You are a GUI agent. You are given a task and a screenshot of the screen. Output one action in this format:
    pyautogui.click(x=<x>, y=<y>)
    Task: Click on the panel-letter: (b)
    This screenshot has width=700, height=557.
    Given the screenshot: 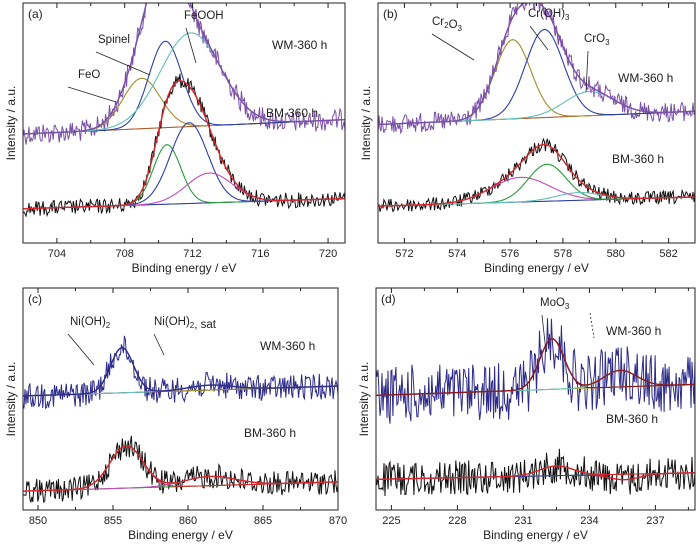 What is the action you would take?
    pyautogui.click(x=390, y=14)
    